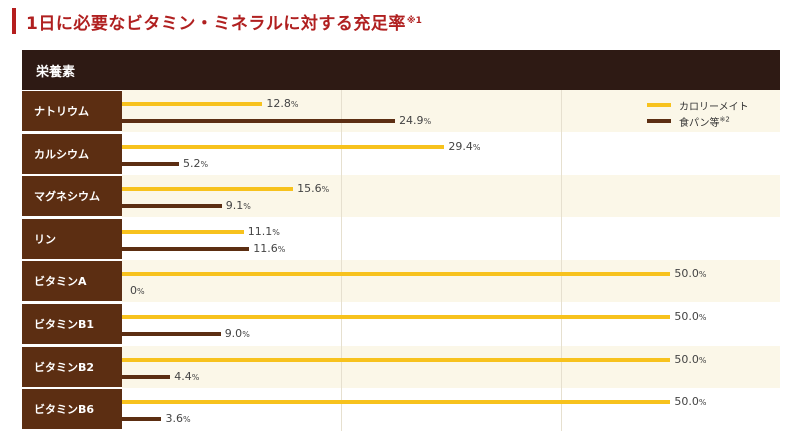 The image size is (800, 431). Describe the element at coordinates (309, 189) in the screenshot. I see `data-label-value: 15.6` at that location.